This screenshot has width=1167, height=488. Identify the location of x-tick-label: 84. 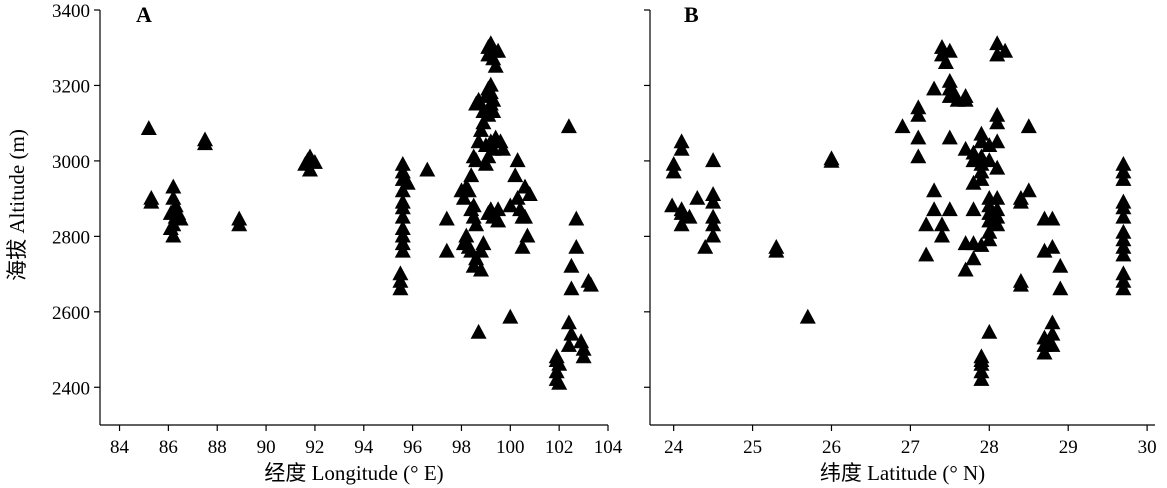
(120, 447).